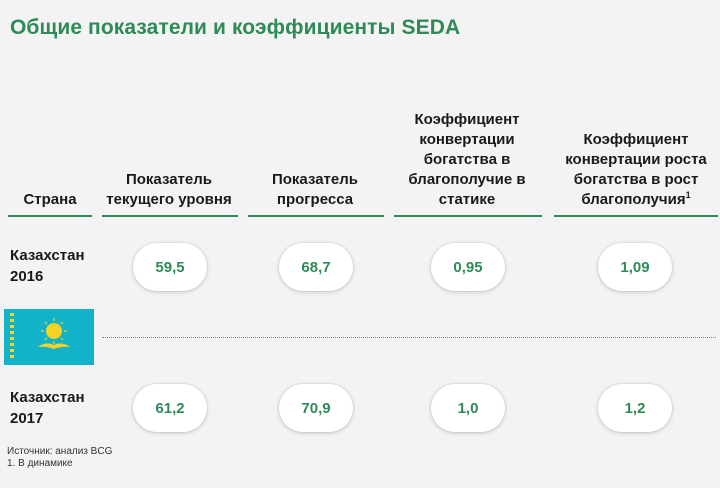 The width and height of the screenshot is (720, 488). What do you see at coordinates (316, 267) in the screenshot?
I see `value-progress-2016: 68,7` at bounding box center [316, 267].